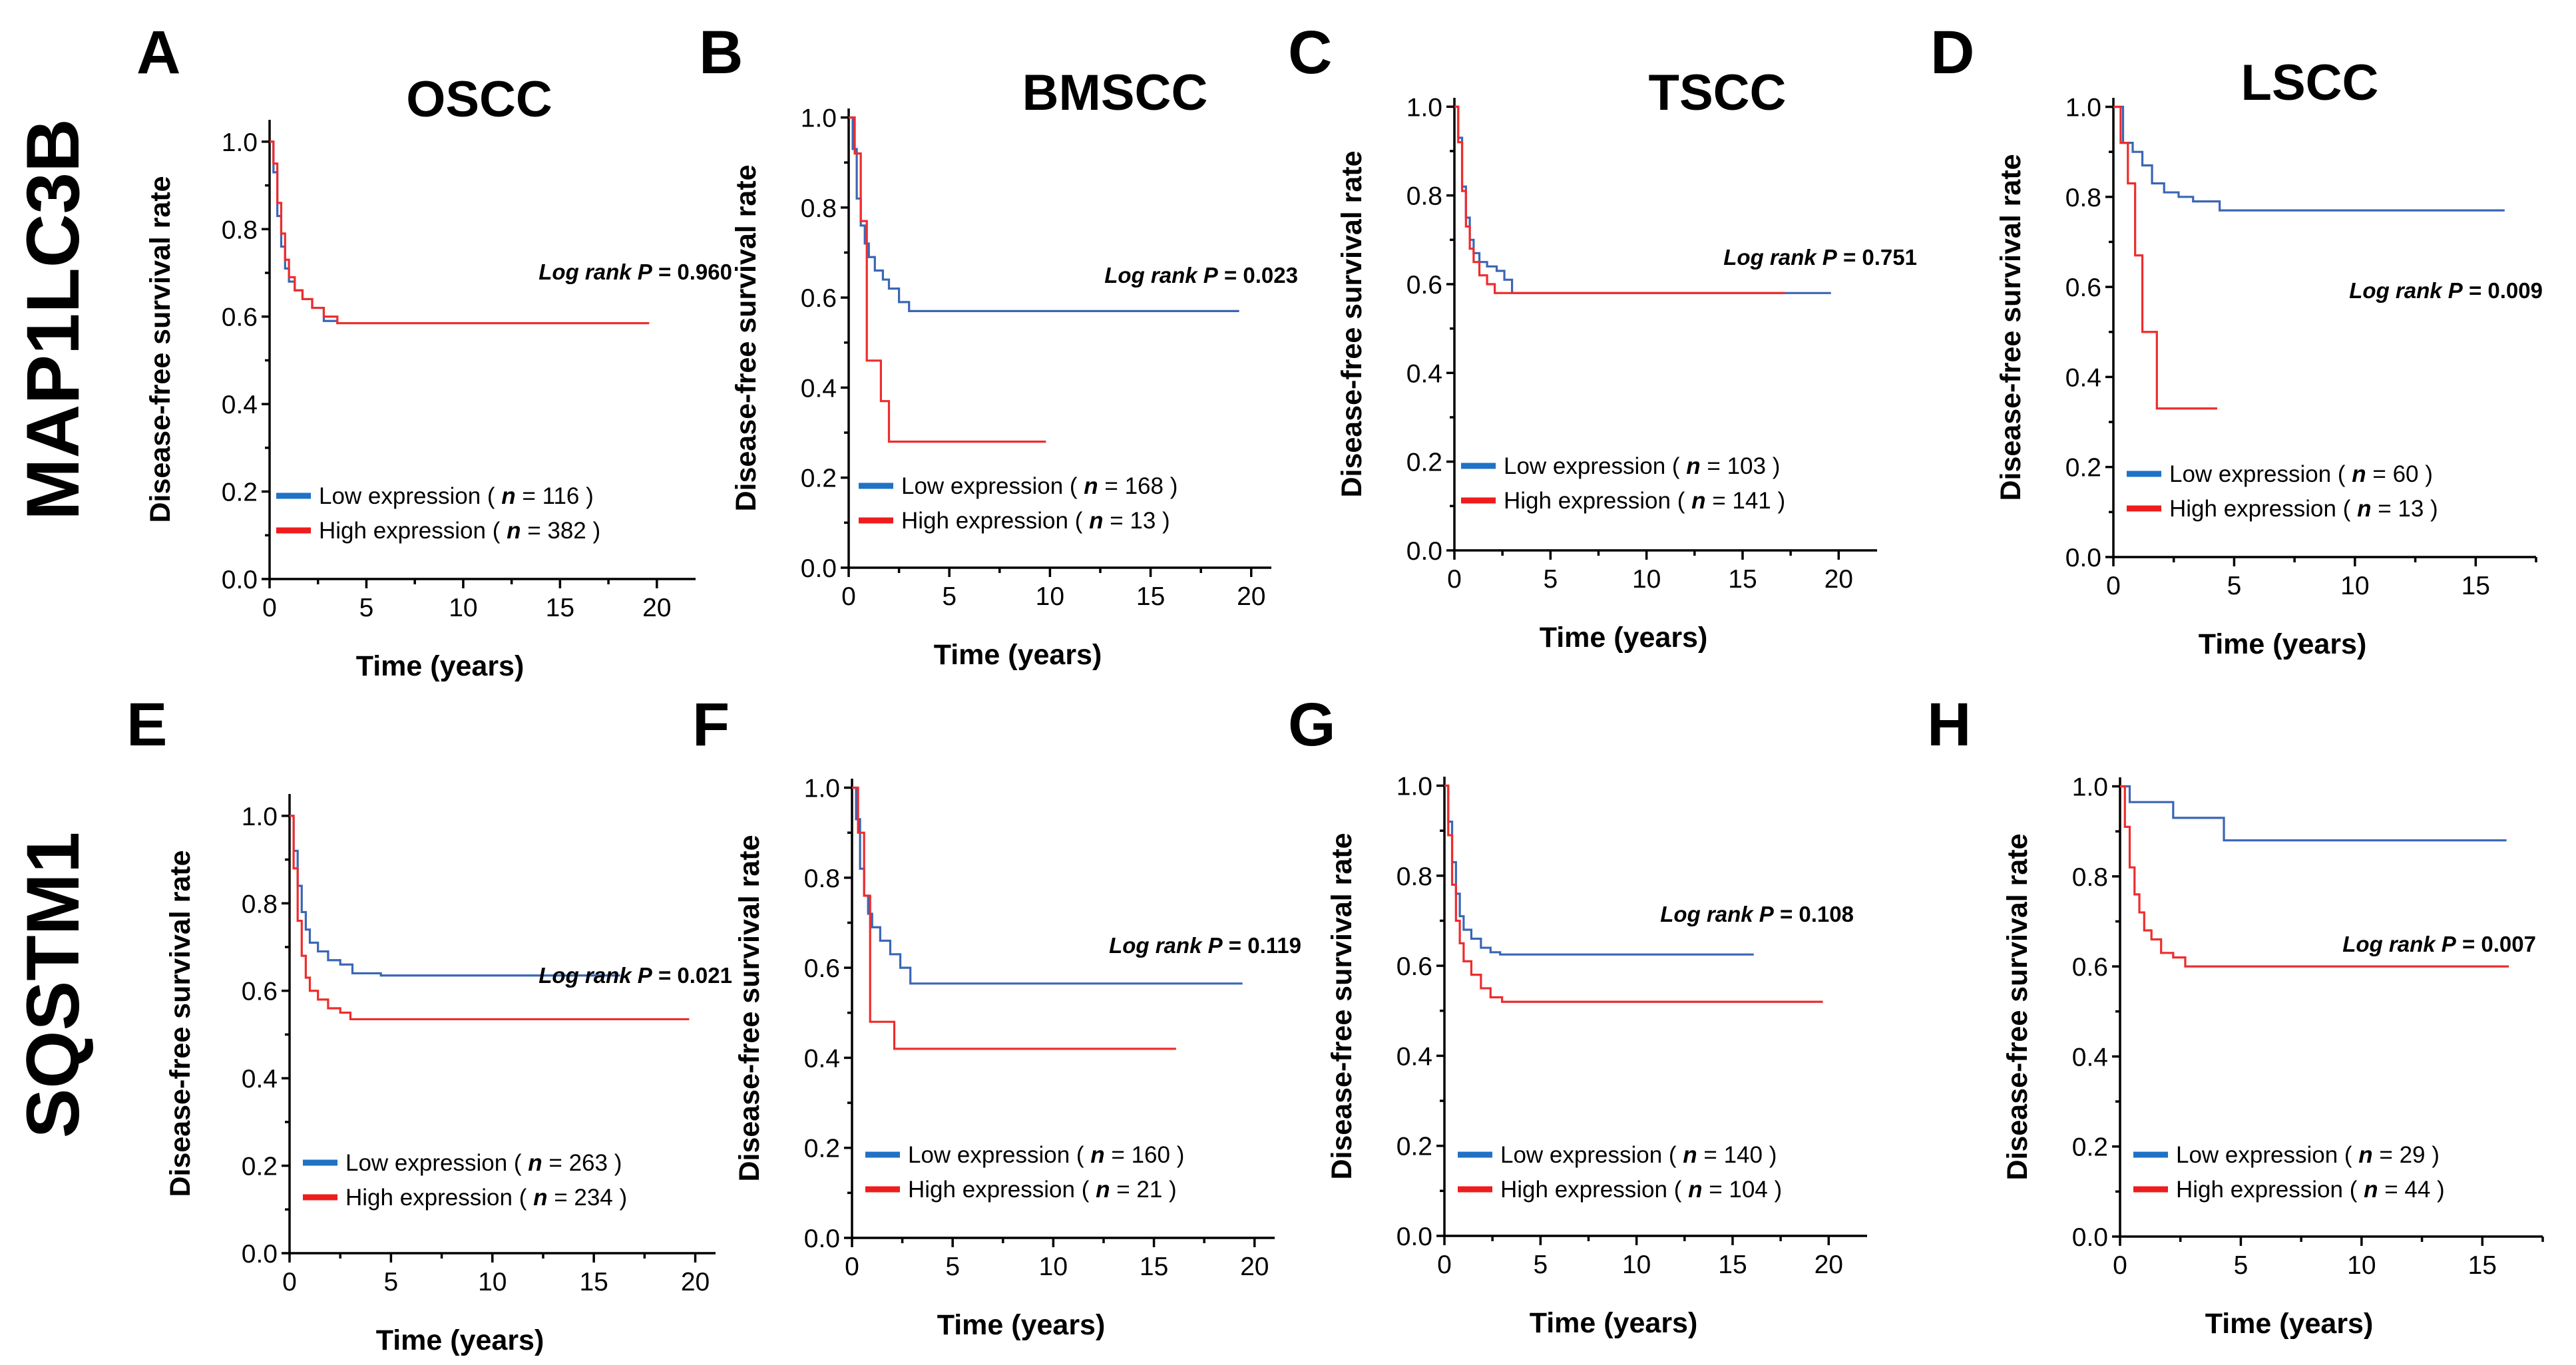 Image resolution: width=2576 pixels, height=1365 pixels. I want to click on legend-entry-high: High expression ( n = 21 ), so click(1042, 1190).